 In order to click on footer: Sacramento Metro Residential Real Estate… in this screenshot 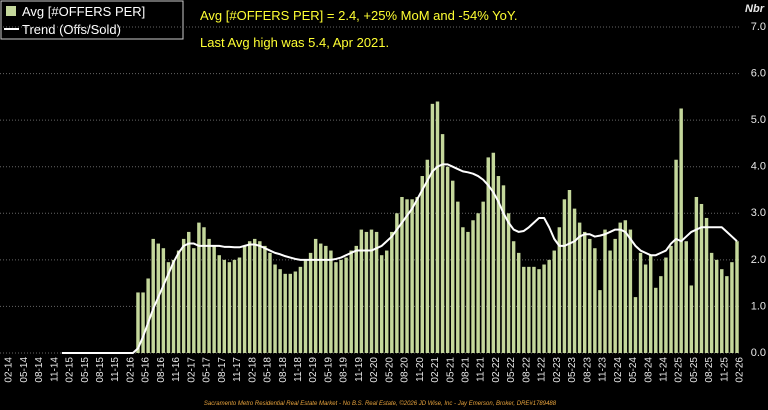, I will do `click(380, 403)`.